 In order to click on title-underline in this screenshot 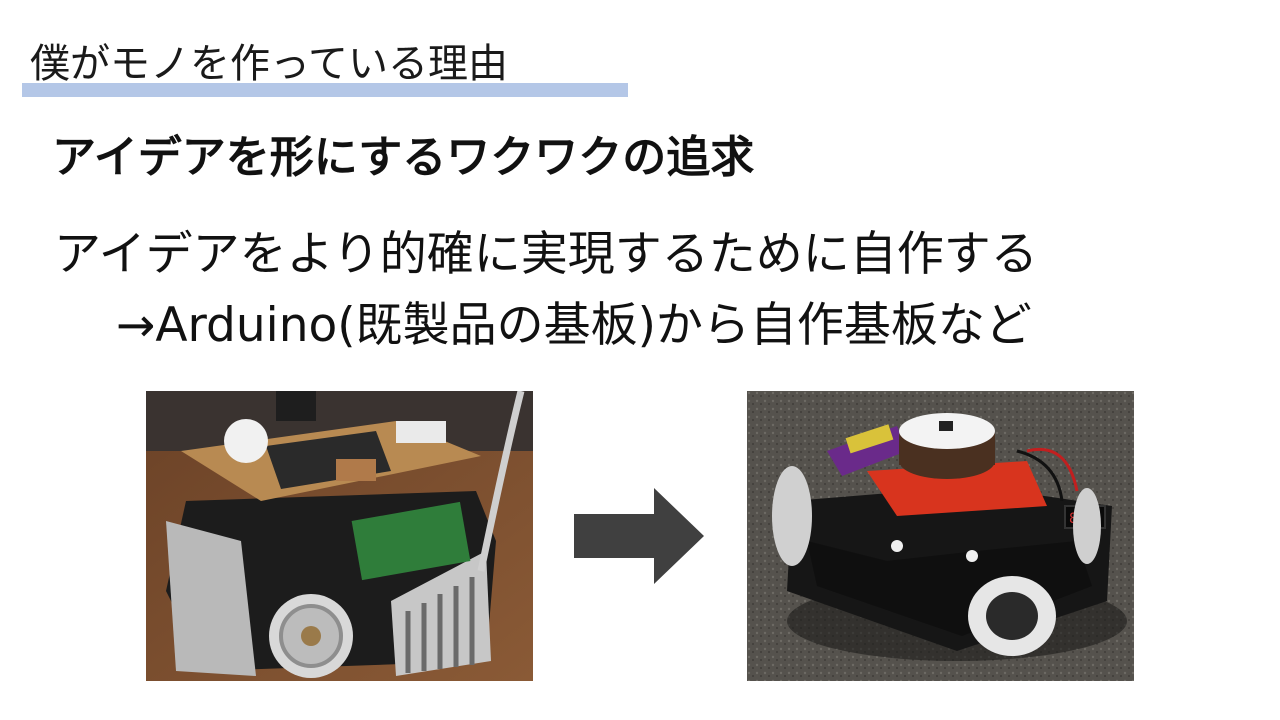, I will do `click(325, 90)`.